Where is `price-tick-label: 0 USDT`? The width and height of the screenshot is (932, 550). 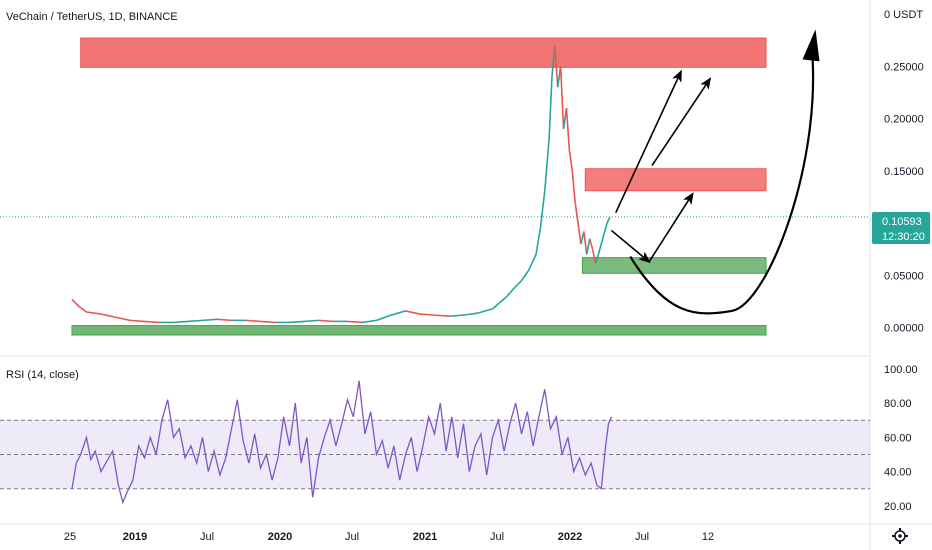 price-tick-label: 0 USDT is located at coordinates (903, 15).